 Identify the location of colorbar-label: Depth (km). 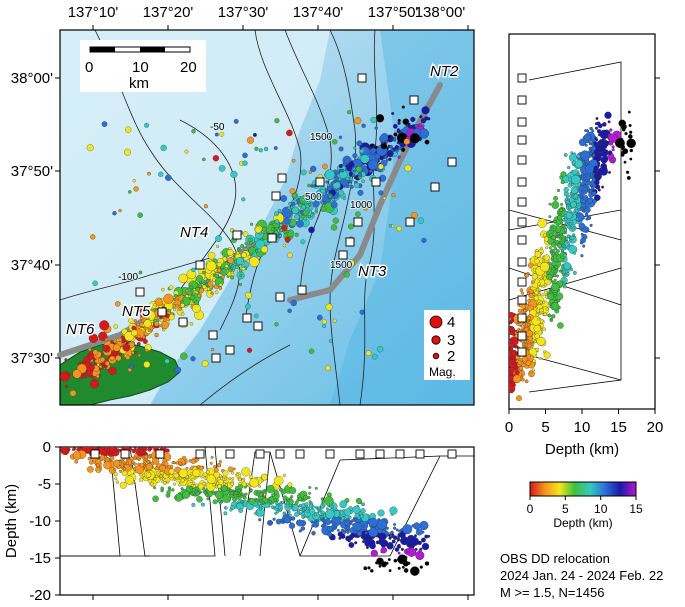
(582, 523).